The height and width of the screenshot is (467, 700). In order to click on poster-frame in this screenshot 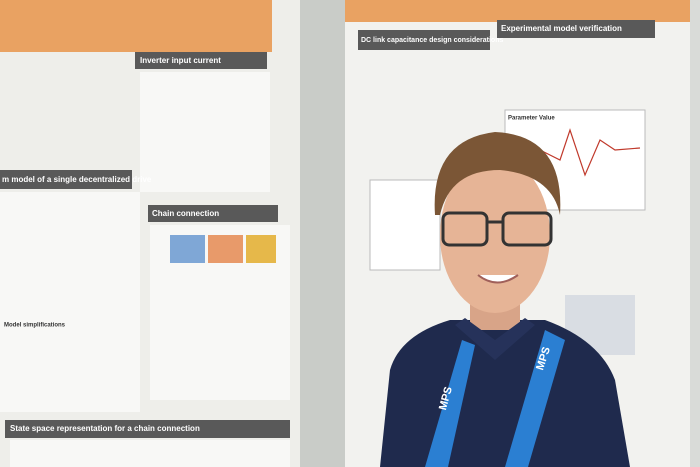, I will do `click(322, 233)`.